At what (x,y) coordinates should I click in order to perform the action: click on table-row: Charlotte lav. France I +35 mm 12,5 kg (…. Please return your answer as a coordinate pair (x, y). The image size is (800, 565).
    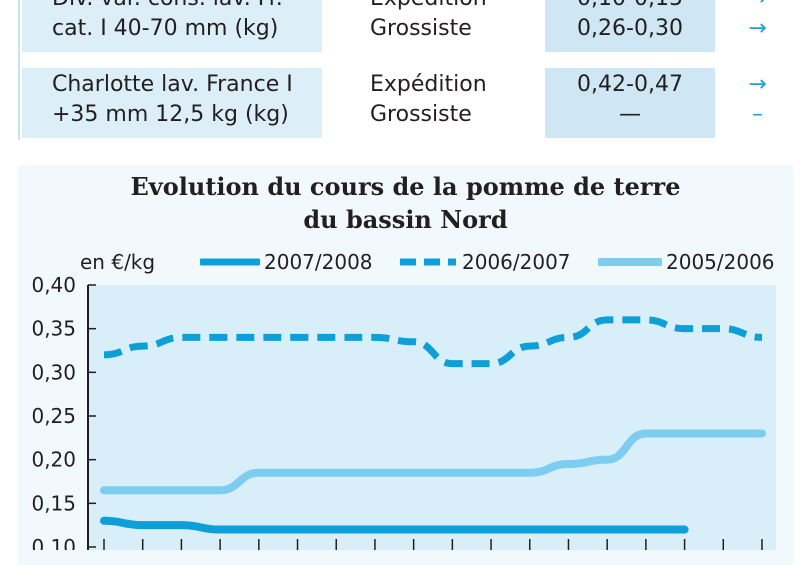
    Looking at the image, I should click on (411, 103).